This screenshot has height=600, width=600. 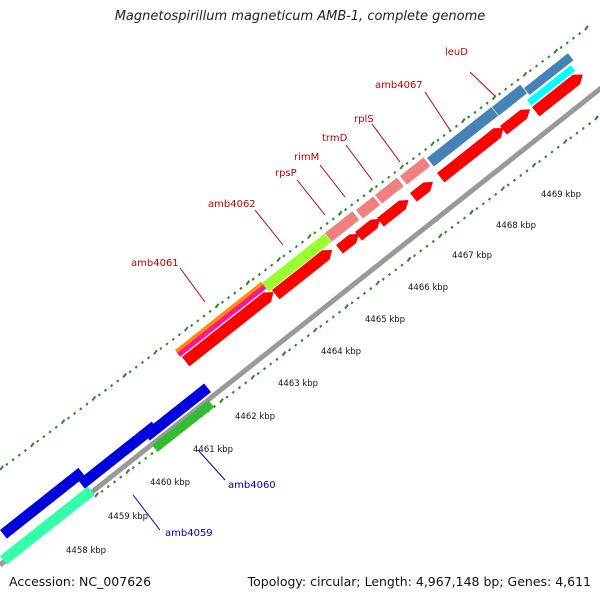 What do you see at coordinates (415, 171) in the screenshot?
I see `gene-bar-rplS` at bounding box center [415, 171].